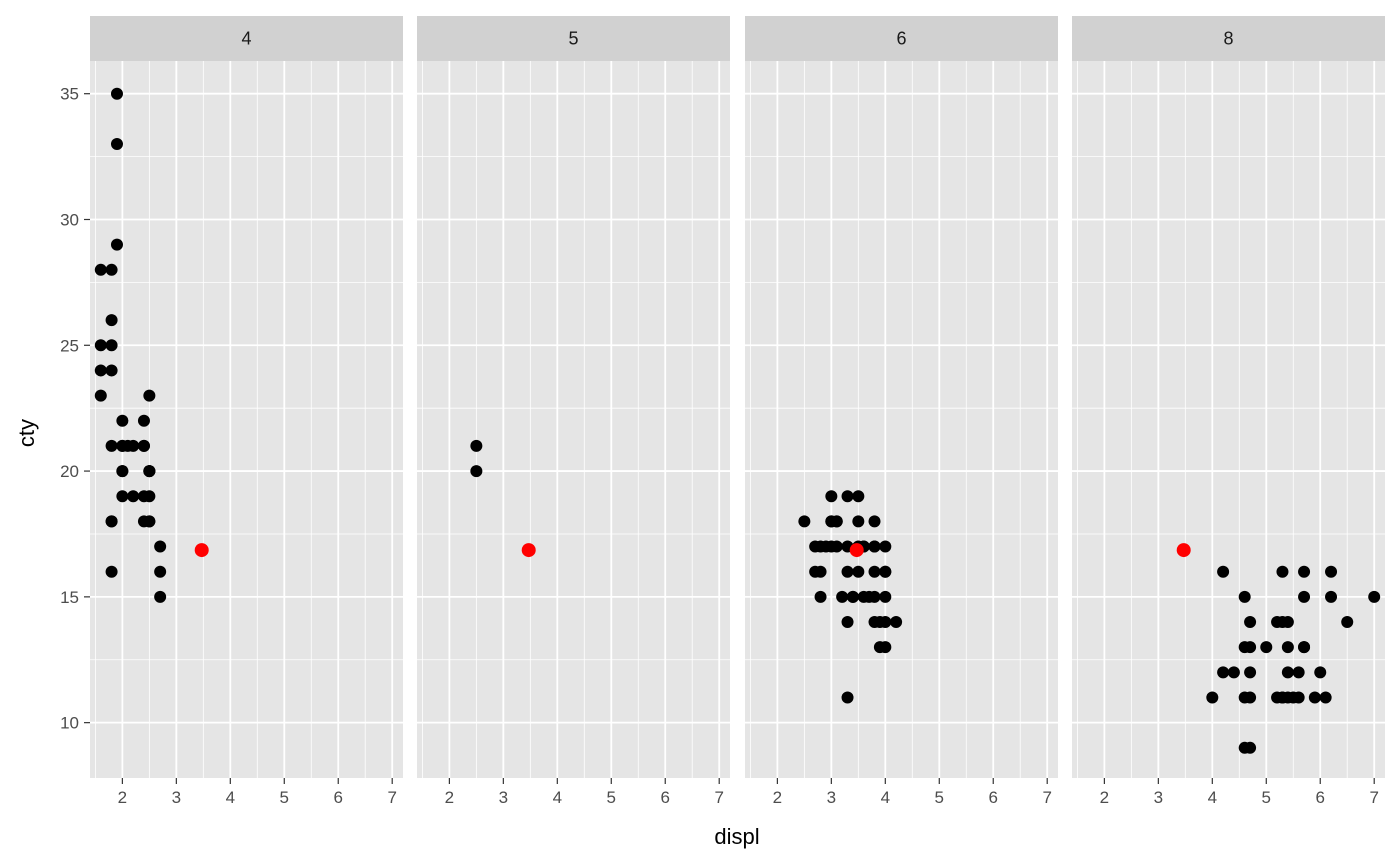 The height and width of the screenshot is (866, 1400). What do you see at coordinates (75, 409) in the screenshot?
I see `y-axis: 10 15 20 25 30 35` at bounding box center [75, 409].